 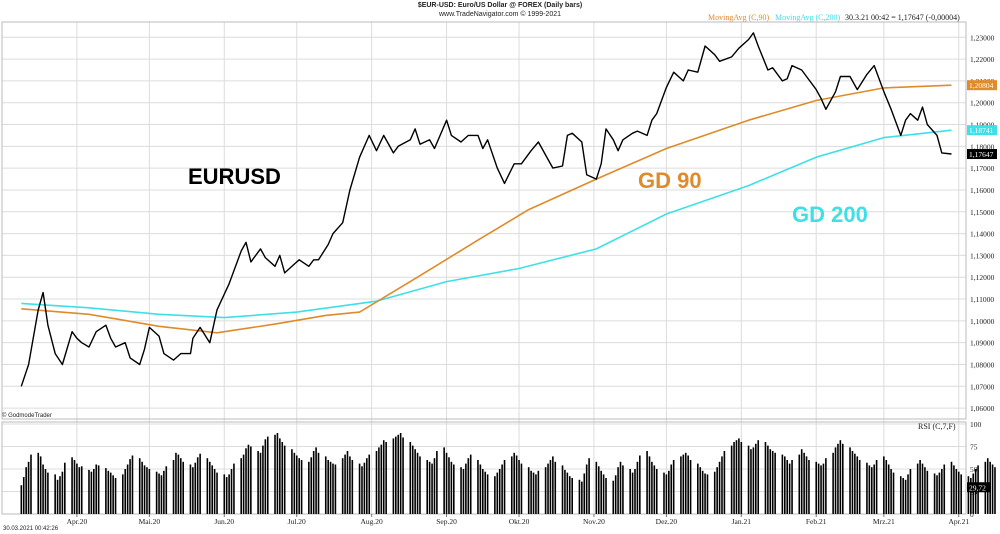 What do you see at coordinates (982, 286) in the screenshot?
I see `last-value-labels: 1,20804 1,18741 1,17647 29,72` at bounding box center [982, 286].